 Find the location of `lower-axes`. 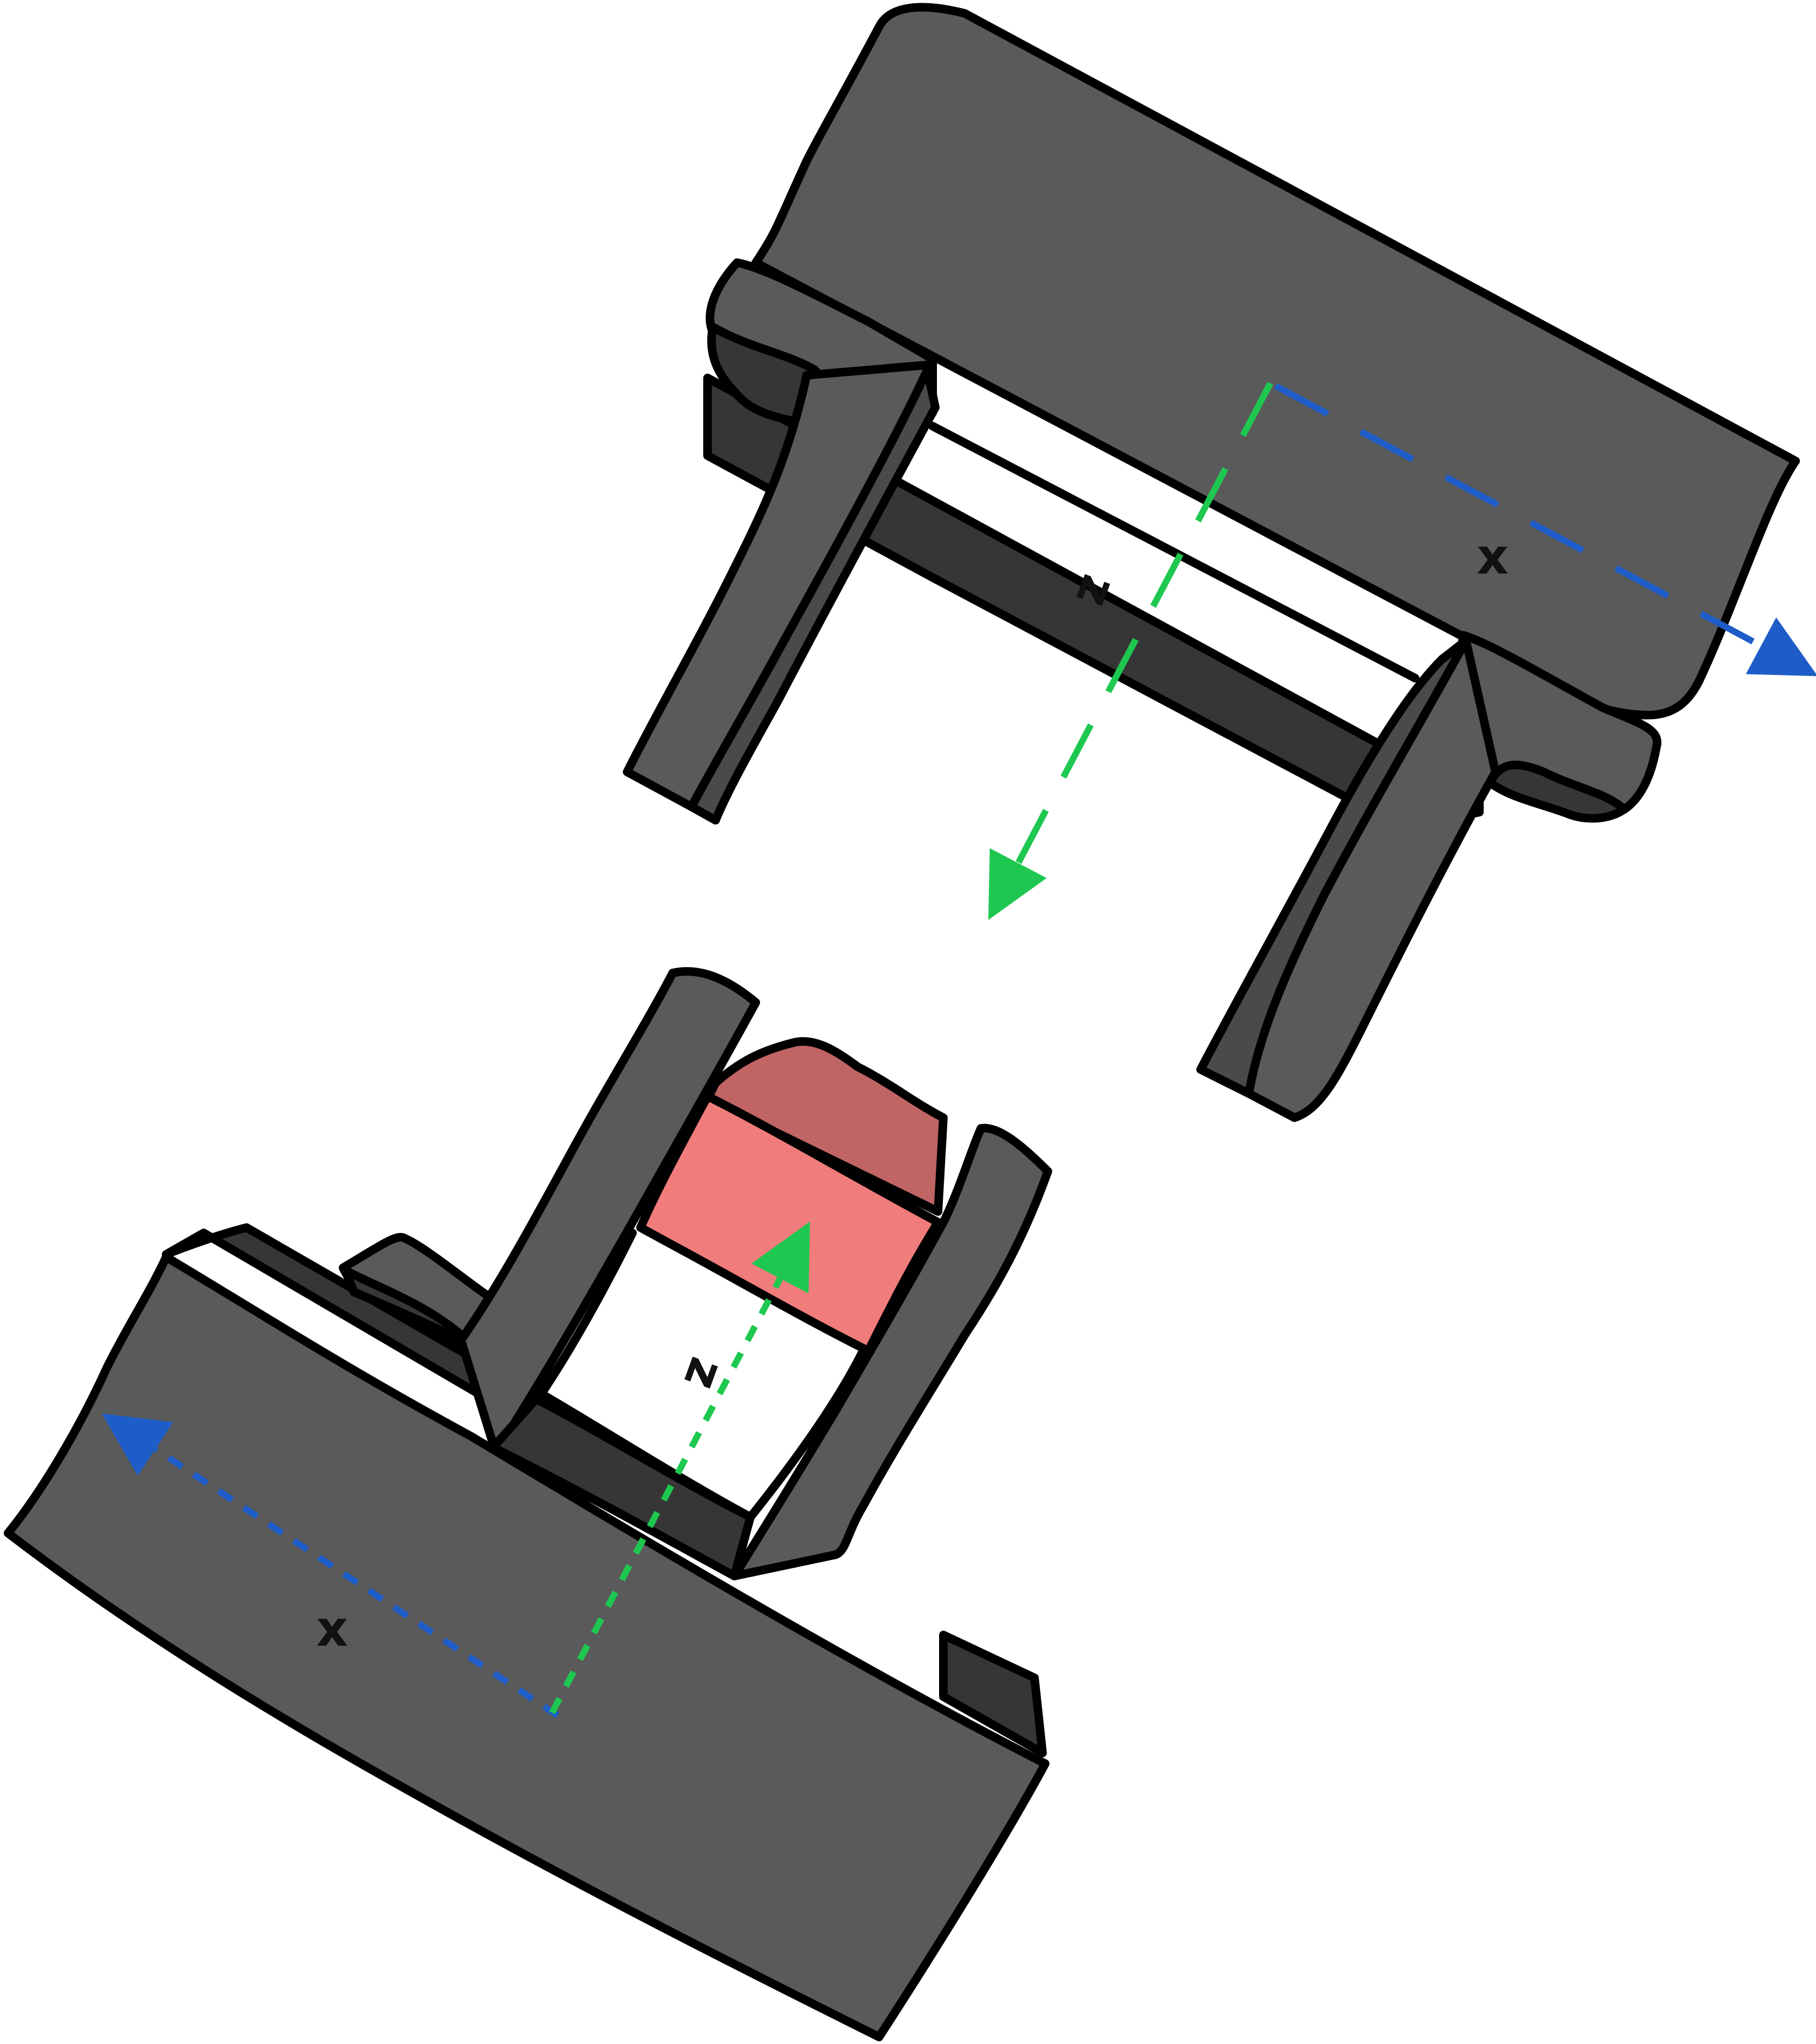

lower-axes is located at coordinates (455, 1470).